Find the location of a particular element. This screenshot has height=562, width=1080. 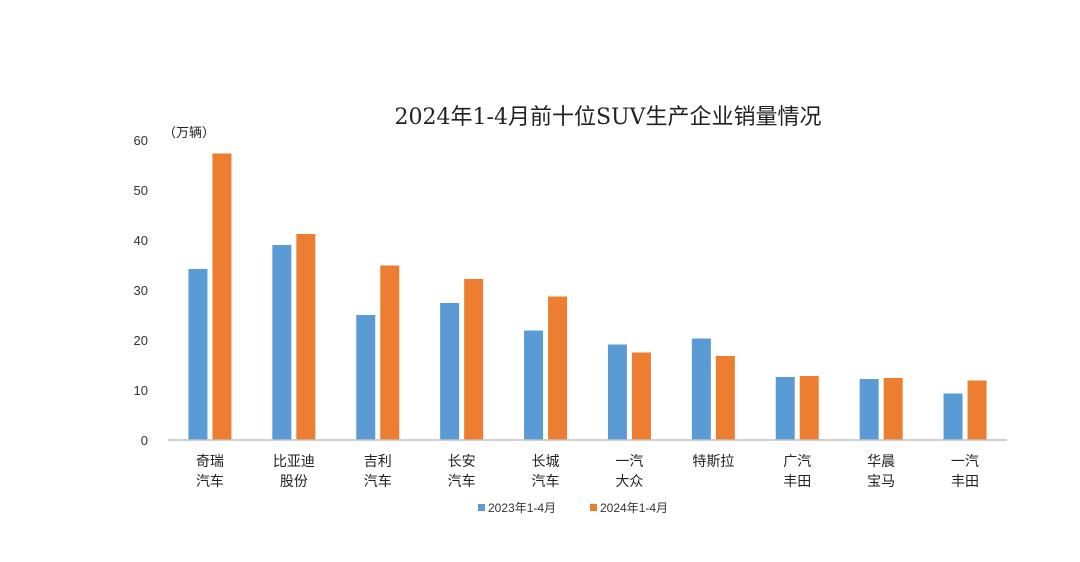

chart-title: 2024年1-4月前十位SUV生产企业销量情况 is located at coordinates (608, 117).